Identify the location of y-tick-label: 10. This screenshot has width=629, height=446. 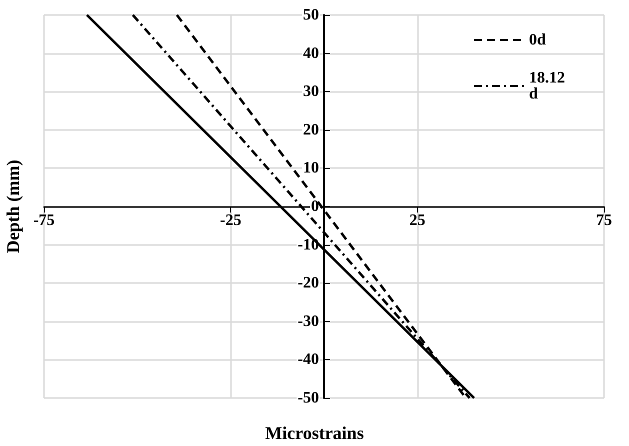
(311, 168).